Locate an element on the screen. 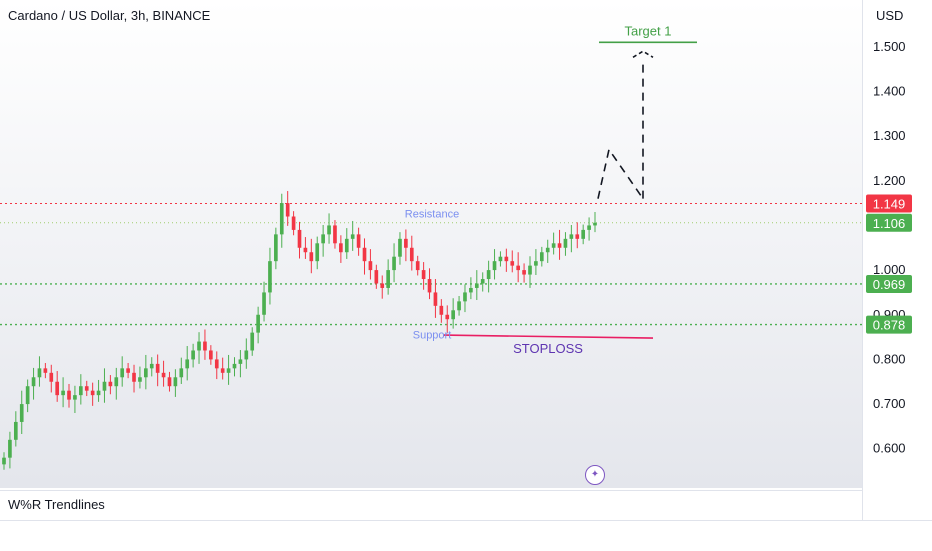  price-tag-current is located at coordinates (889, 222).